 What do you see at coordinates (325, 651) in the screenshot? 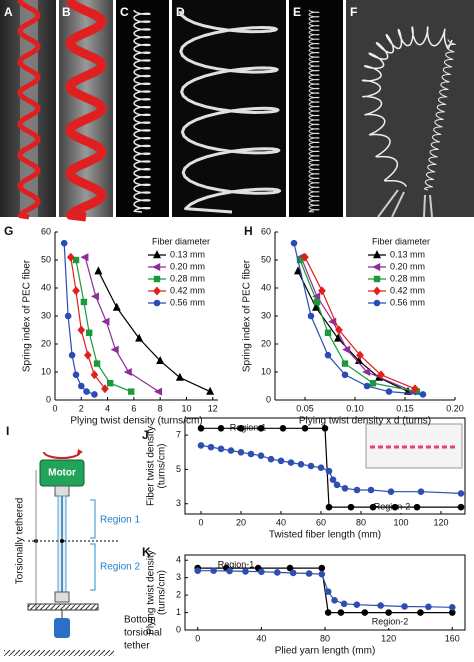
I see `x-axis-label: Plied yarn length (mm)` at bounding box center [325, 651].